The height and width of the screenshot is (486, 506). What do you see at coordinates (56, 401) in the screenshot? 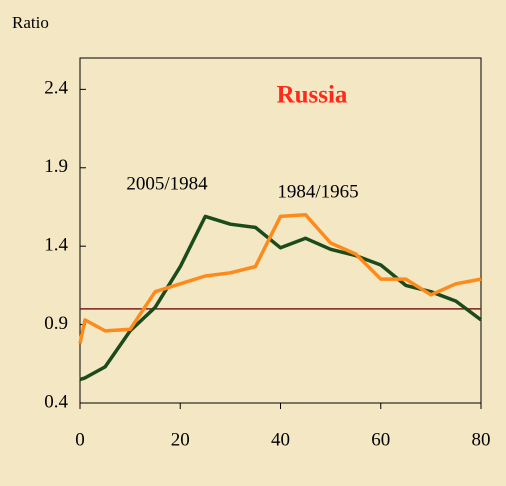
I see `y-tick-label: 0.4` at bounding box center [56, 401].